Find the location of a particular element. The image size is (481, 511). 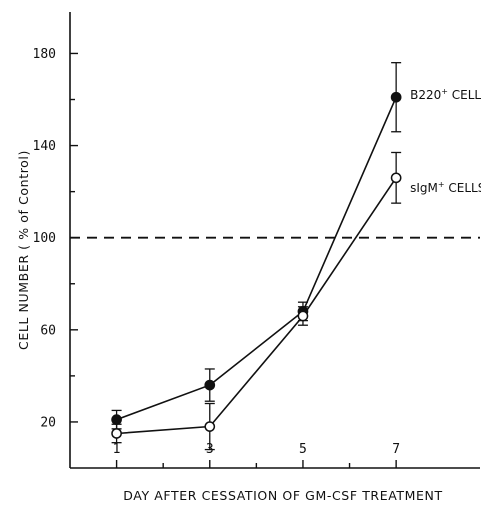

x-tick-label: 7 is located at coordinates (396, 449).